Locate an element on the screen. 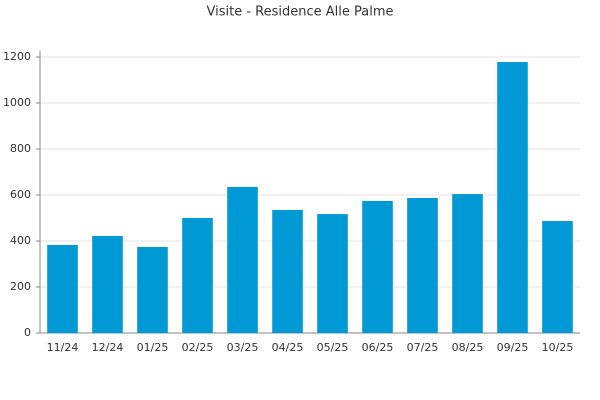  x-tick-label: 06/25 is located at coordinates (378, 347).